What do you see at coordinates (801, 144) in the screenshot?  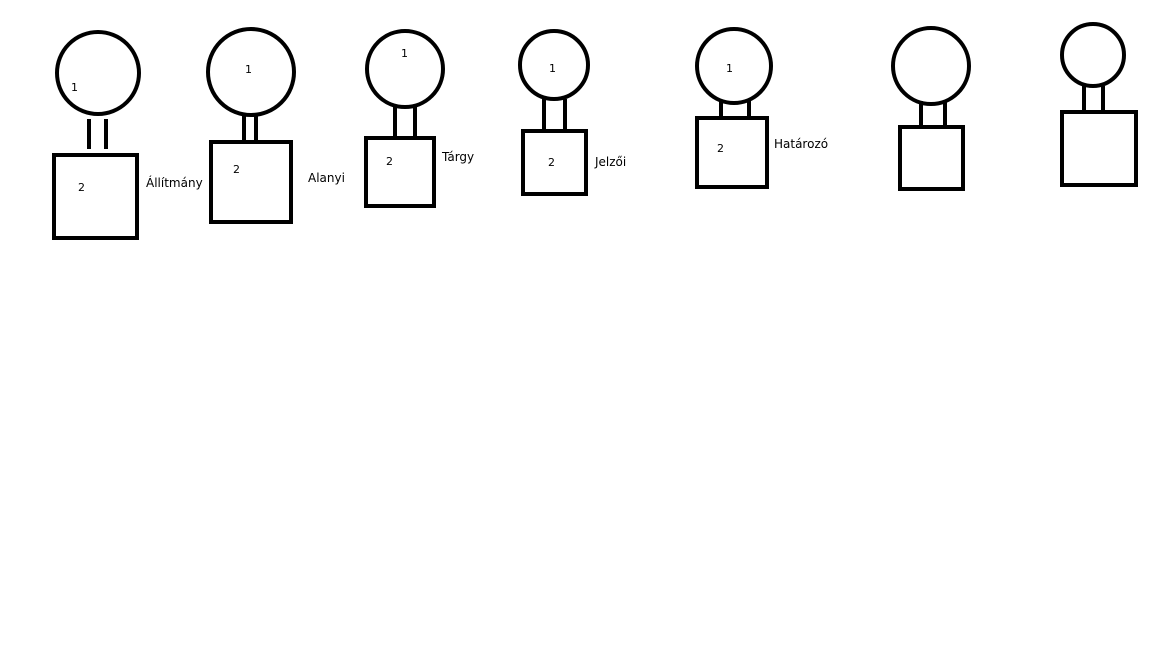 I see `item-label: Határozó` at bounding box center [801, 144].